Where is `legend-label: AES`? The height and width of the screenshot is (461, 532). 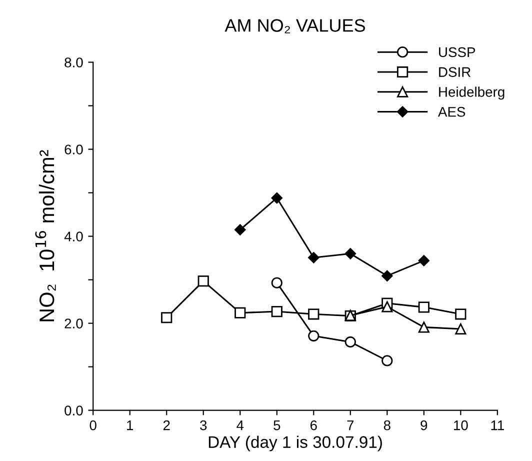 legend-label: AES is located at coordinates (452, 111).